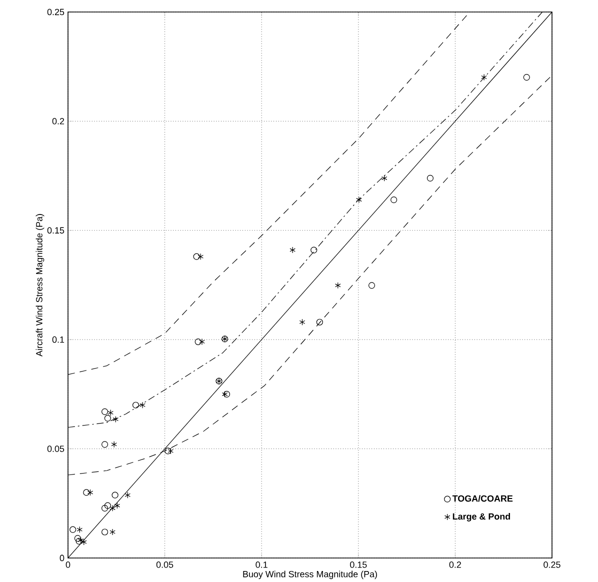 The image size is (598, 582). I want to click on y-tick-label: 0.2, so click(58, 121).